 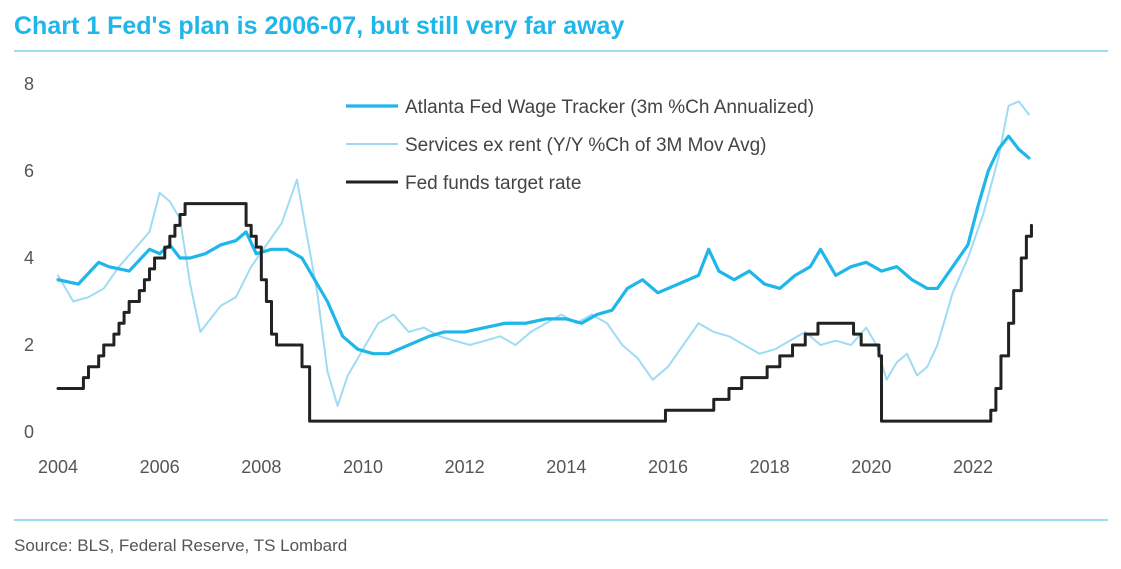 I want to click on y-tick-label: 4, so click(x=29, y=258).